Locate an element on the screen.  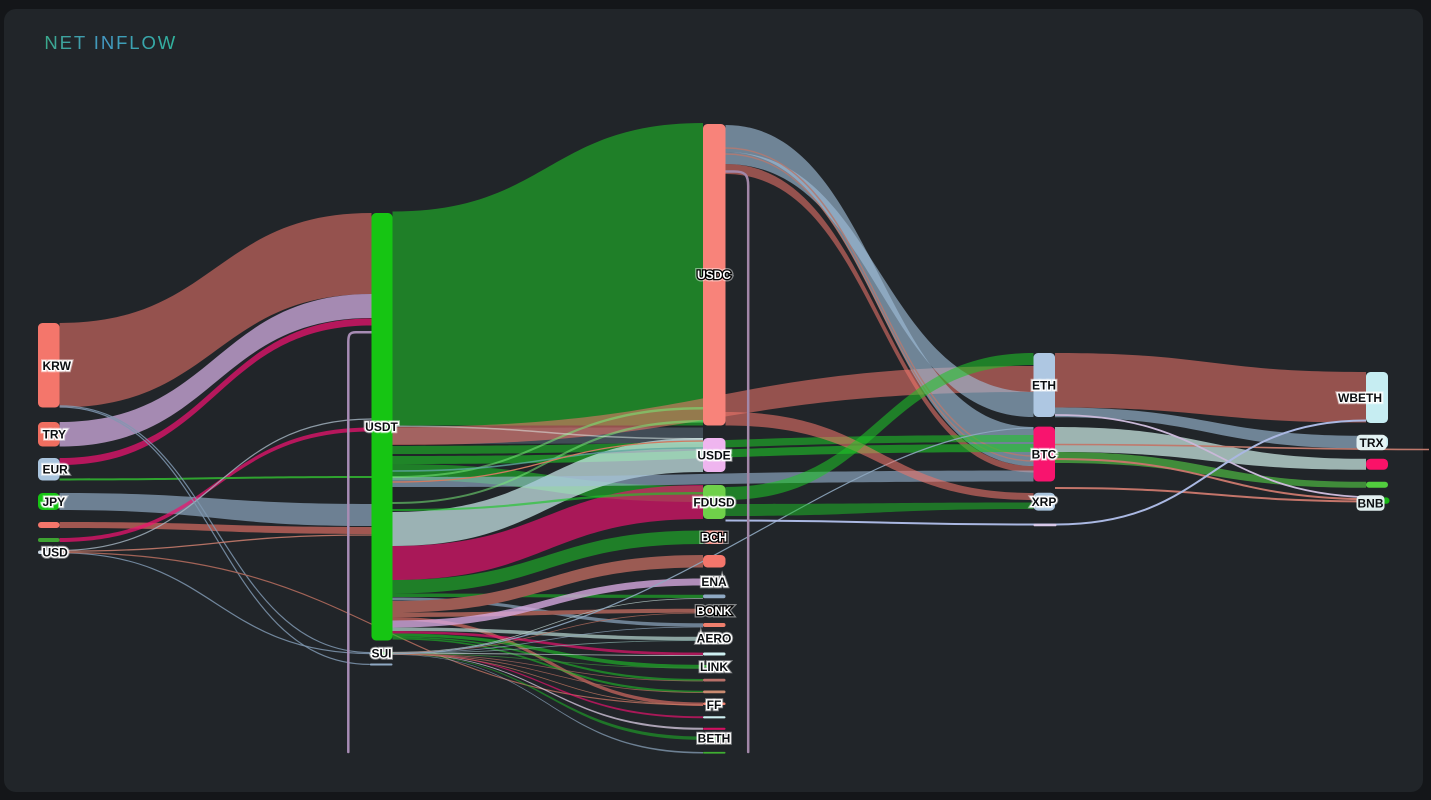
svg-text: XRP is located at coordinates (1044, 502).